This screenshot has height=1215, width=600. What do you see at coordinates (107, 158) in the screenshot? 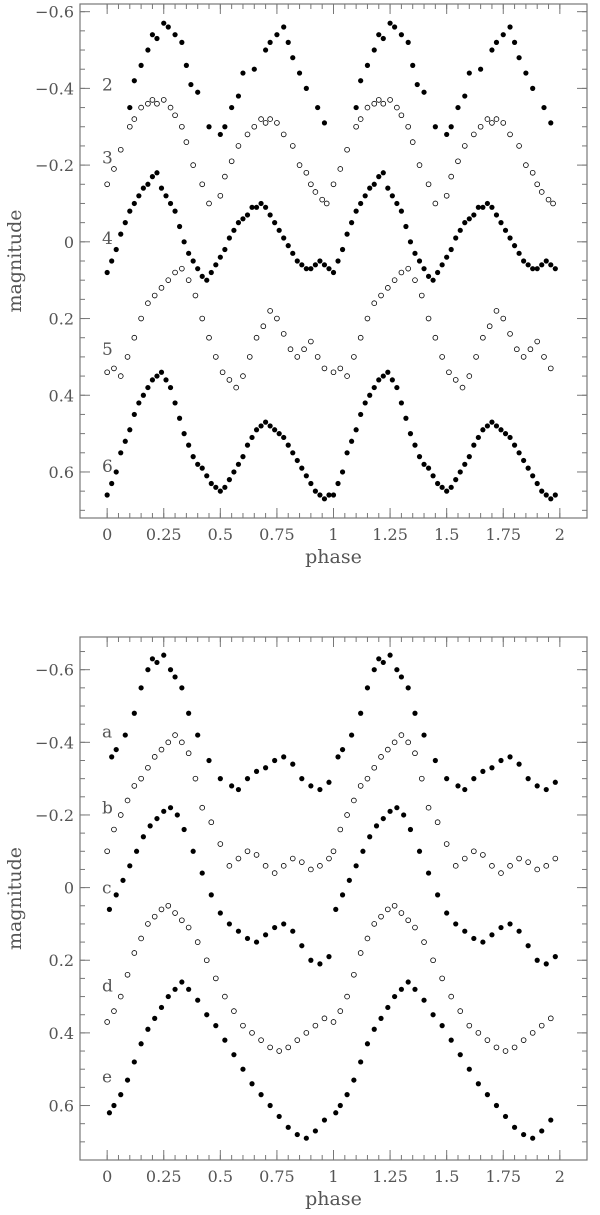
I see `curve-label: 3` at bounding box center [107, 158].